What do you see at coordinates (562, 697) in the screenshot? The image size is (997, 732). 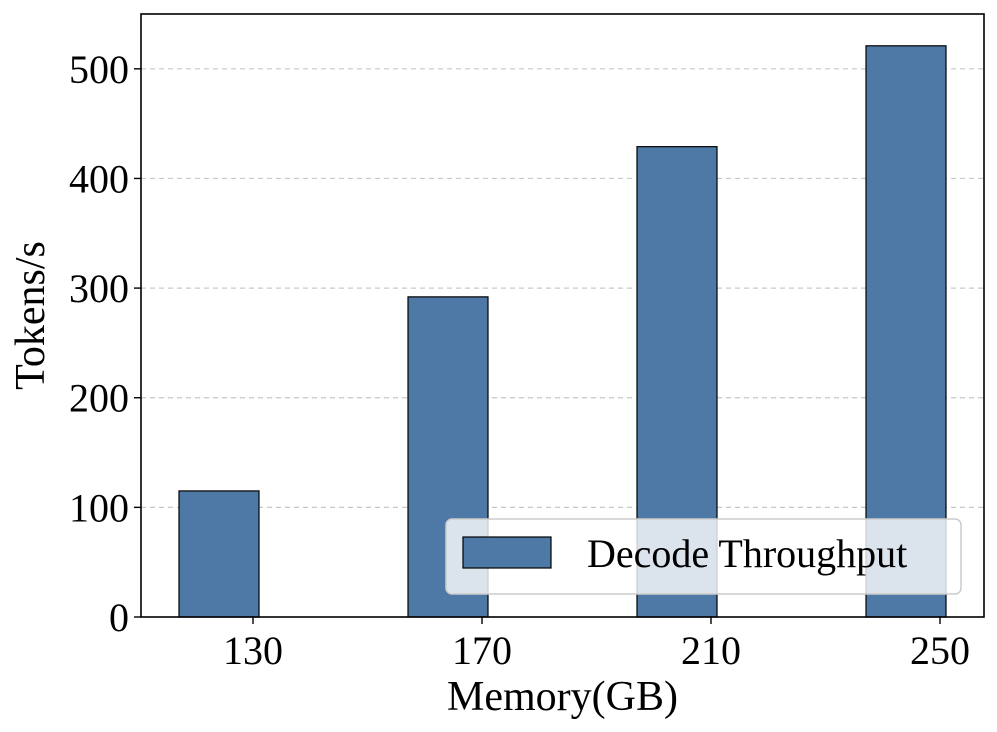 I see `x-axis-label: Memory(GB)` at bounding box center [562, 697].